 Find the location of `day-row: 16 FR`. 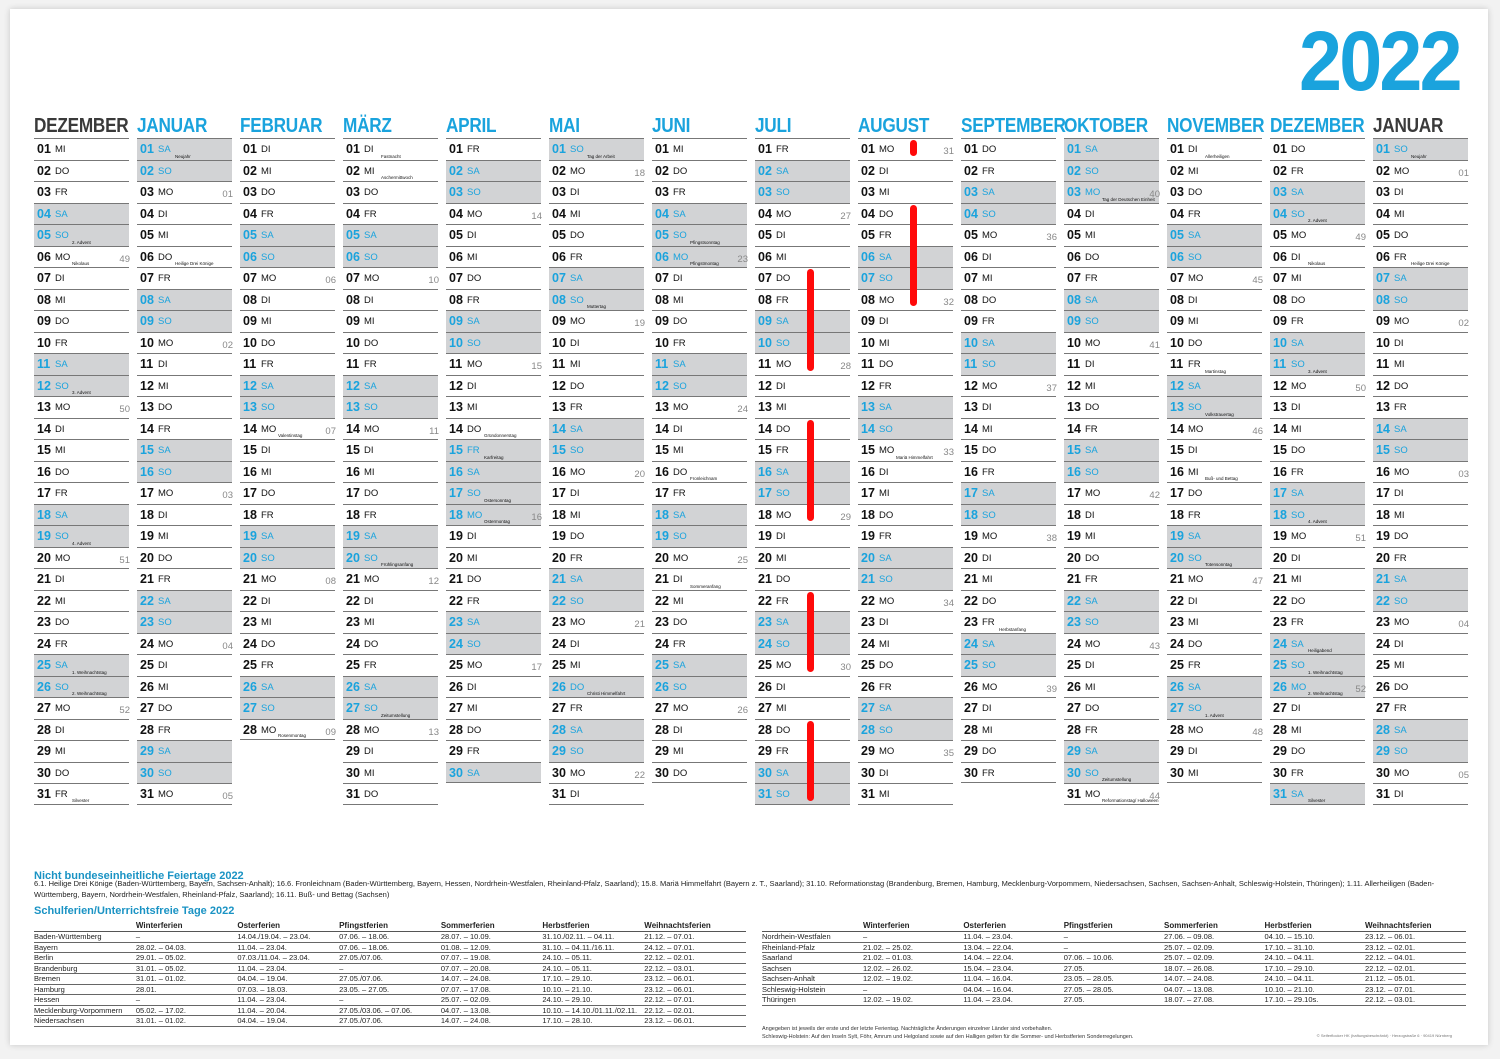

day-row: 16 FR is located at coordinates (1008, 471).